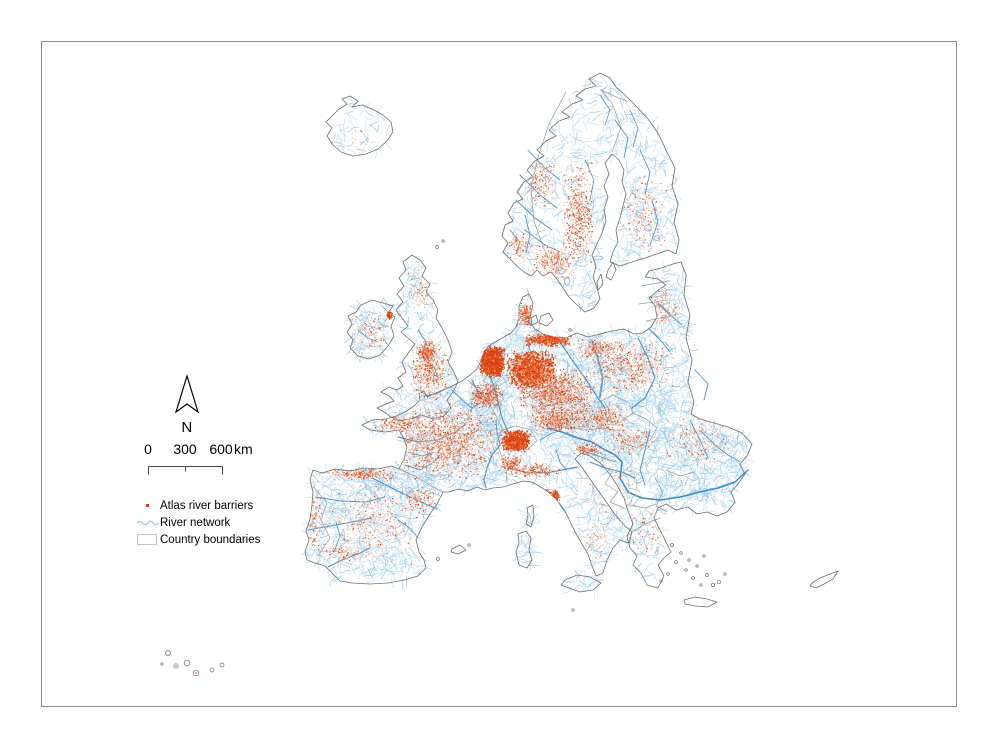  Describe the element at coordinates (147, 523) in the screenshot. I see `river-line-icon` at that location.